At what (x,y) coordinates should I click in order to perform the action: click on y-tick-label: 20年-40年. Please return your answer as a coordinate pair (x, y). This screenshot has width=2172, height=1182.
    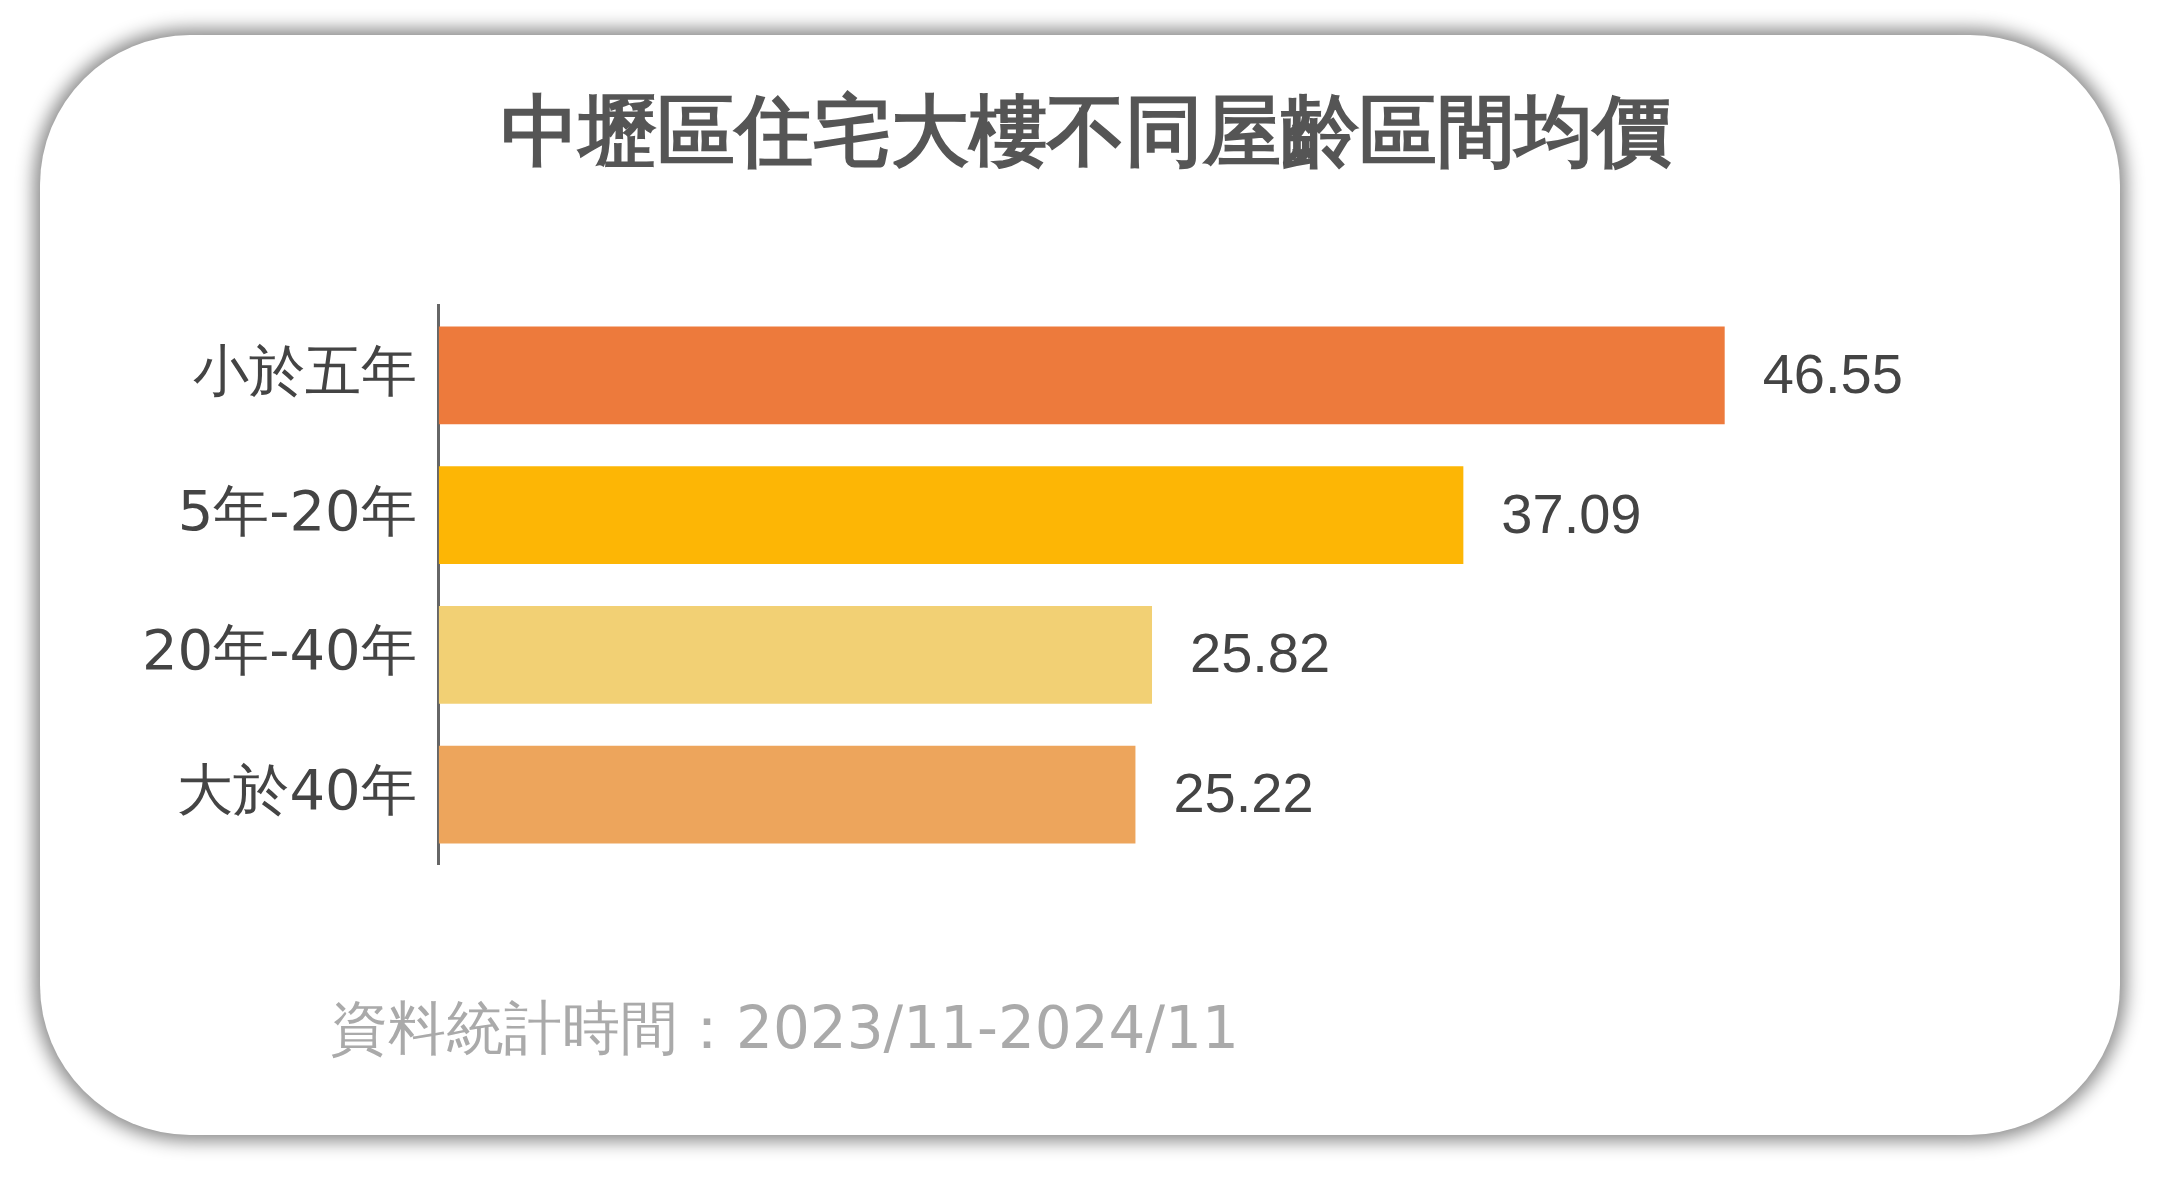
    Looking at the image, I should click on (279, 650).